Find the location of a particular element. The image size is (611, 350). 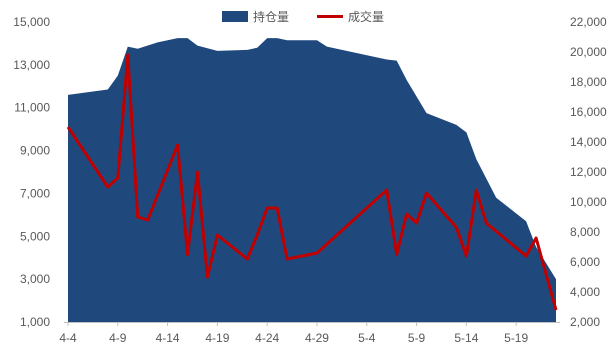

y-right-tick-label: 18,000 is located at coordinates (588, 82).